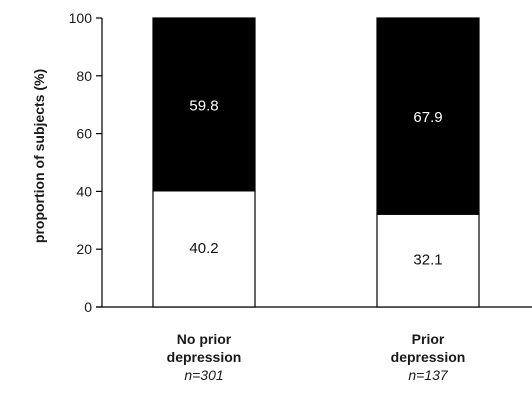  Describe the element at coordinates (88, 307) in the screenshot. I see `y-tick-label: 0` at that location.